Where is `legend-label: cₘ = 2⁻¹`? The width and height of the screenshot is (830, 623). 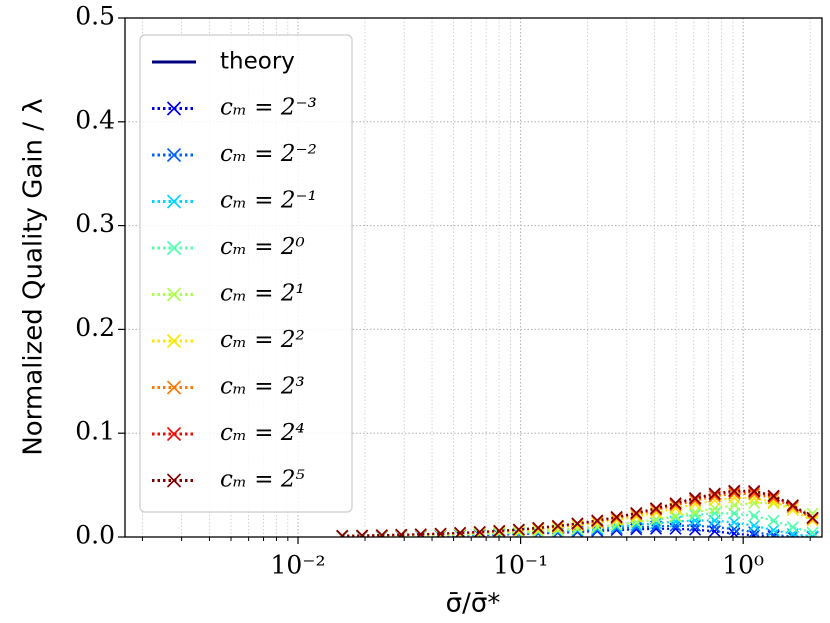 legend-label: cₘ = 2⁻¹ is located at coordinates (268, 201).